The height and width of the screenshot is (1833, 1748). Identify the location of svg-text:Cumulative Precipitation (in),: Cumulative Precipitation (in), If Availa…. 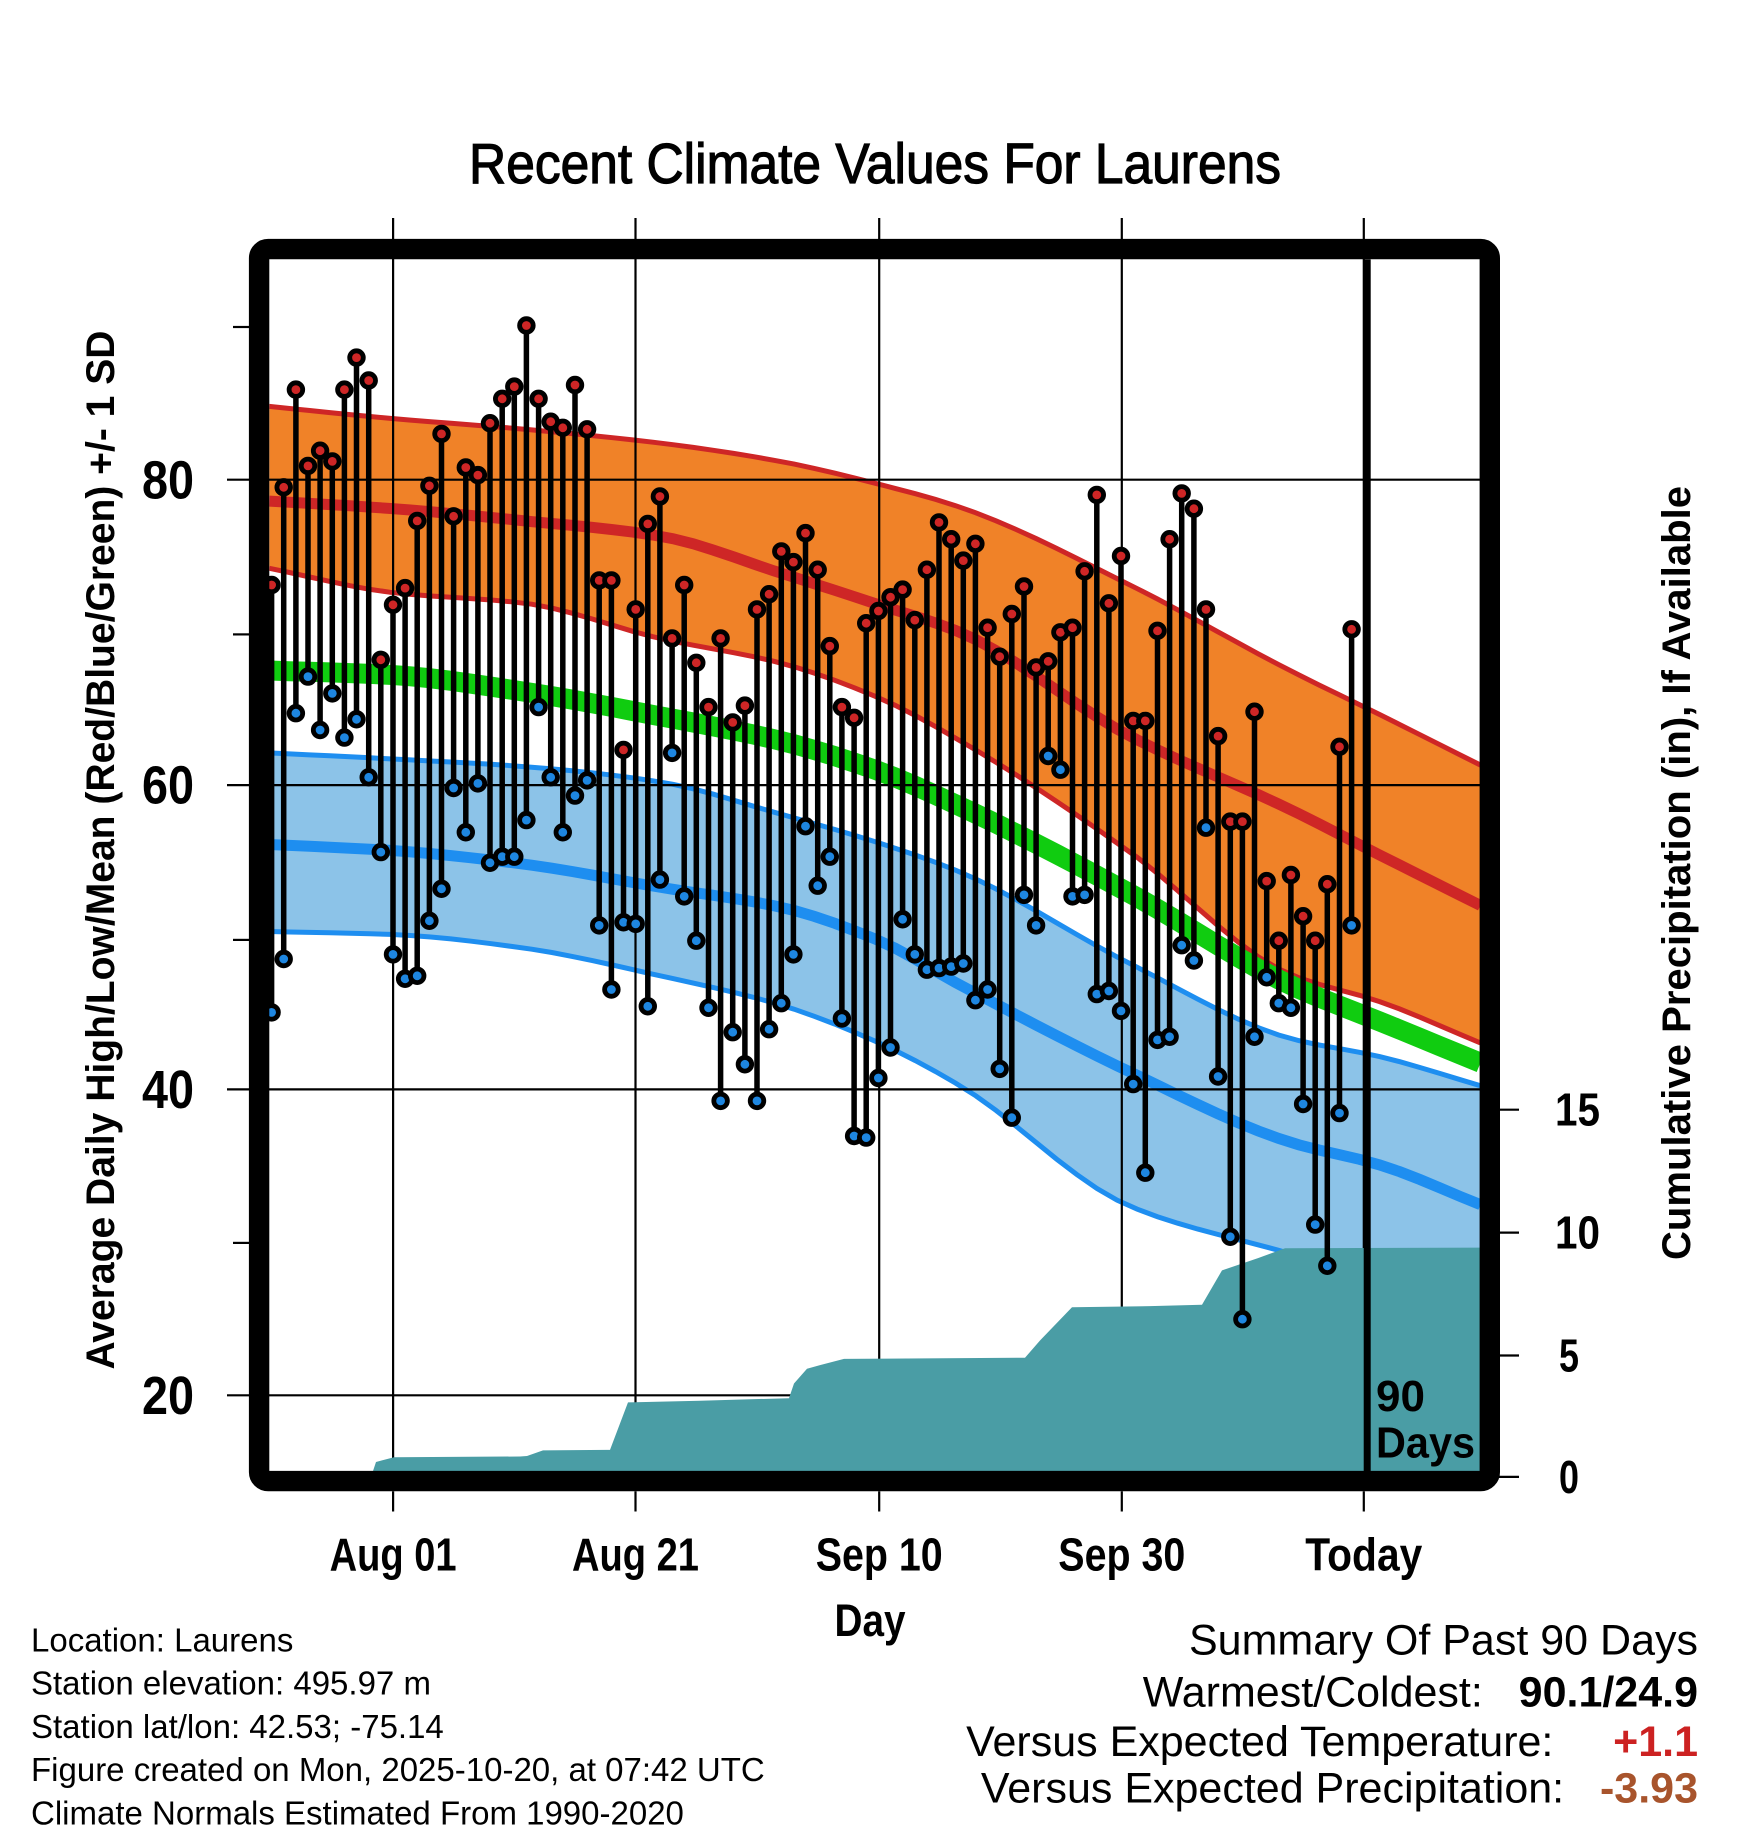
(1677, 873).